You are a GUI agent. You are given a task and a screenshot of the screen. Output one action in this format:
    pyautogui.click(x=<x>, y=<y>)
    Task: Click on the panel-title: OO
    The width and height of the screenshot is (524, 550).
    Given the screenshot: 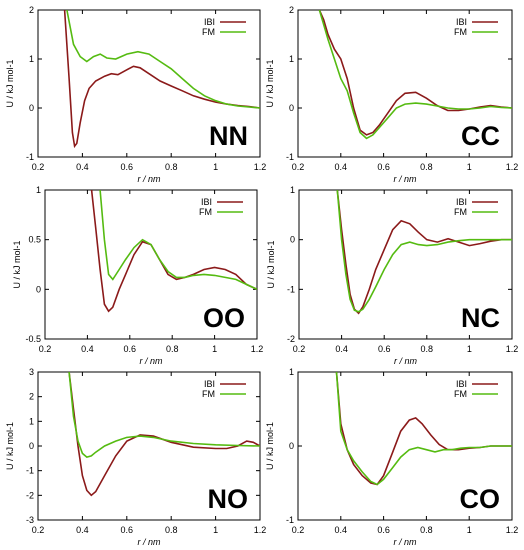 What is the action you would take?
    pyautogui.click(x=224, y=318)
    